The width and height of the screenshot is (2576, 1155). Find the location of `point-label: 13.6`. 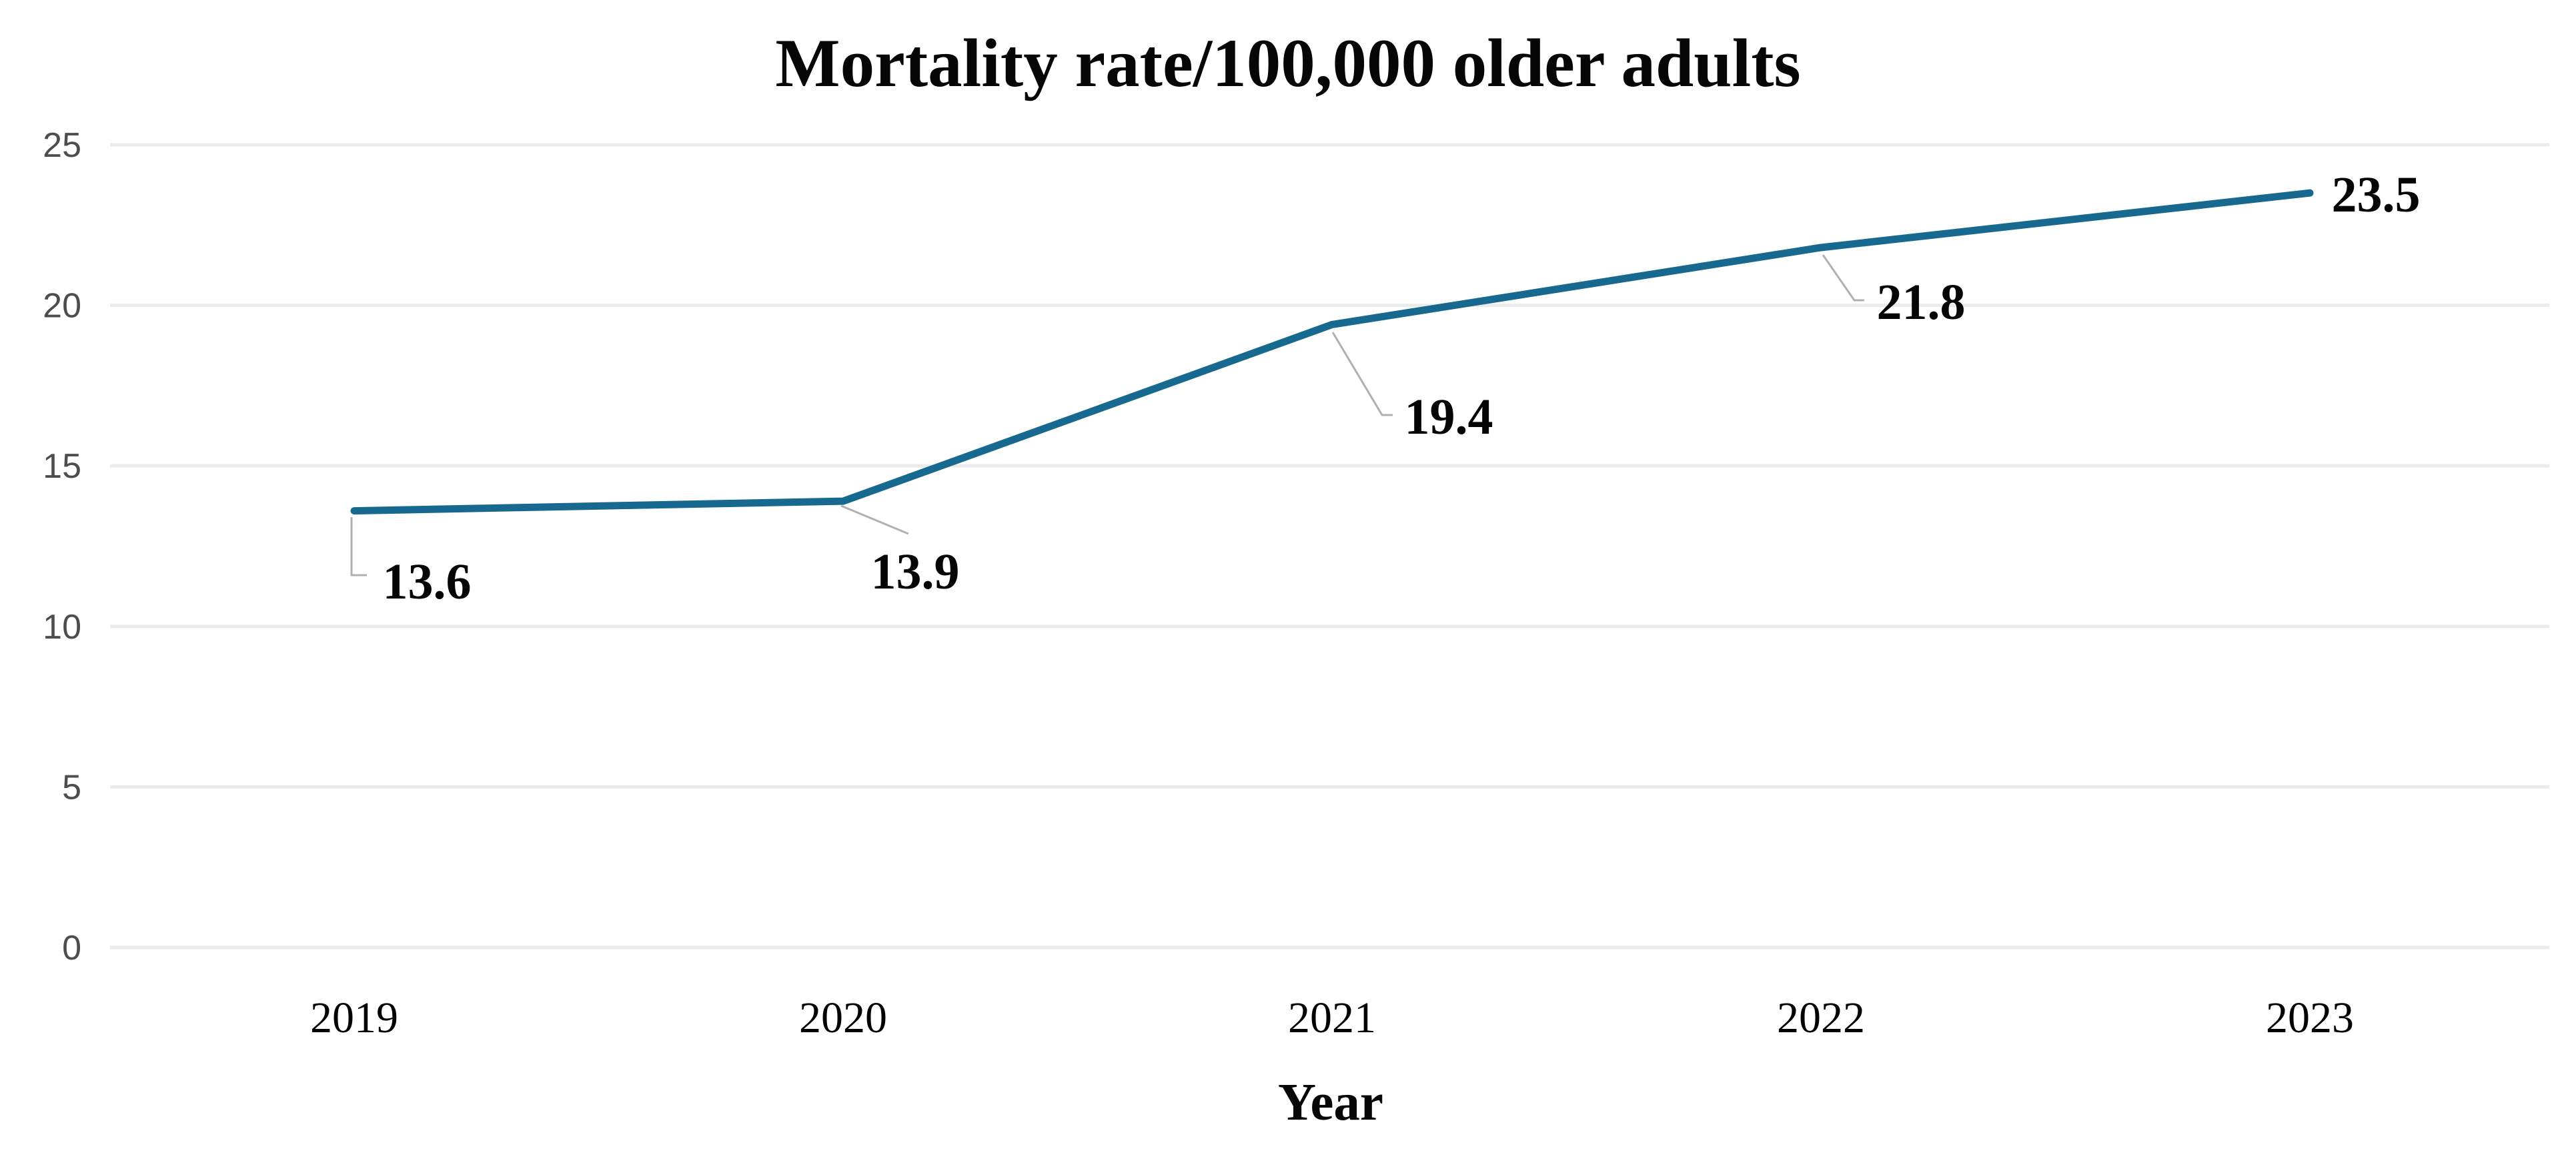

point-label: 13.6 is located at coordinates (427, 582).